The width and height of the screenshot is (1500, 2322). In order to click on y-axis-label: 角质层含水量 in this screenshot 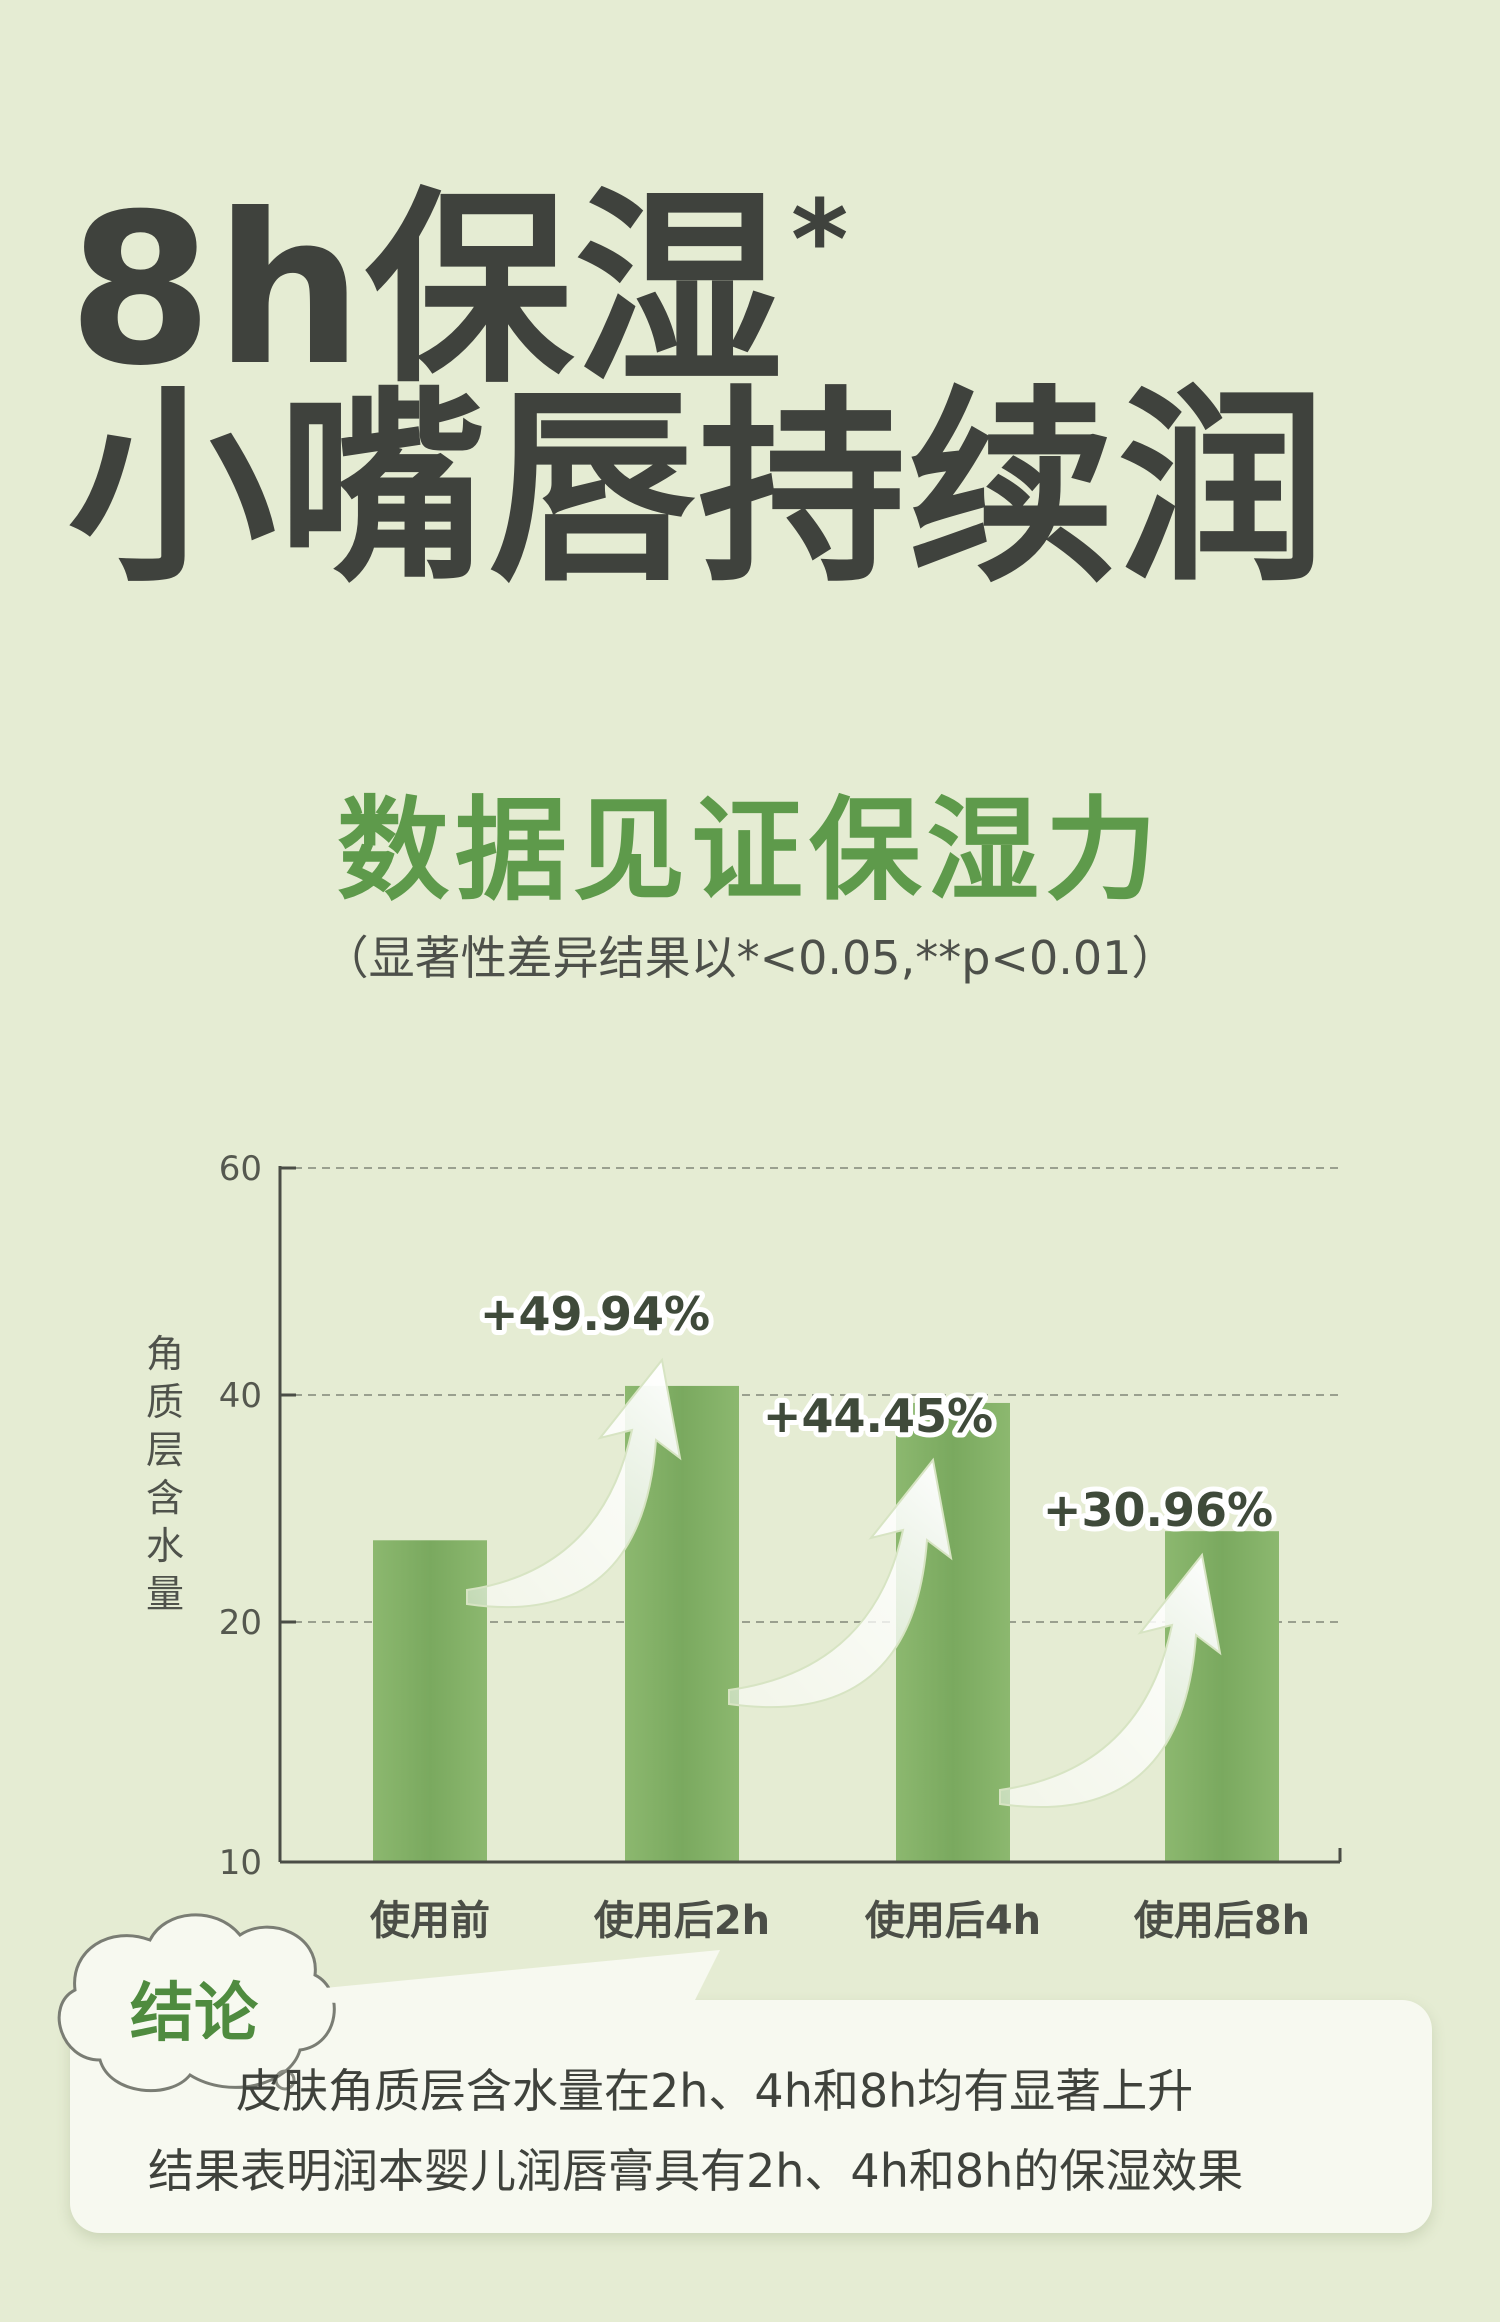, I will do `click(164, 1474)`.